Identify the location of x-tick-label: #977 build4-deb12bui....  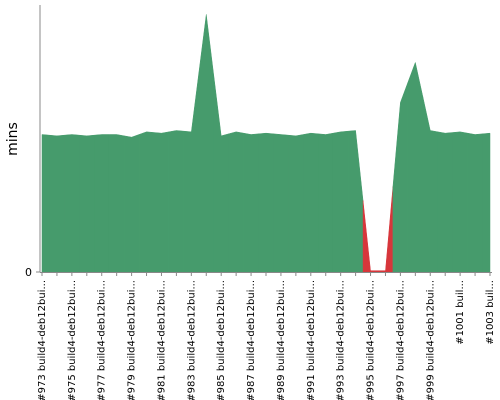
(102, 340).